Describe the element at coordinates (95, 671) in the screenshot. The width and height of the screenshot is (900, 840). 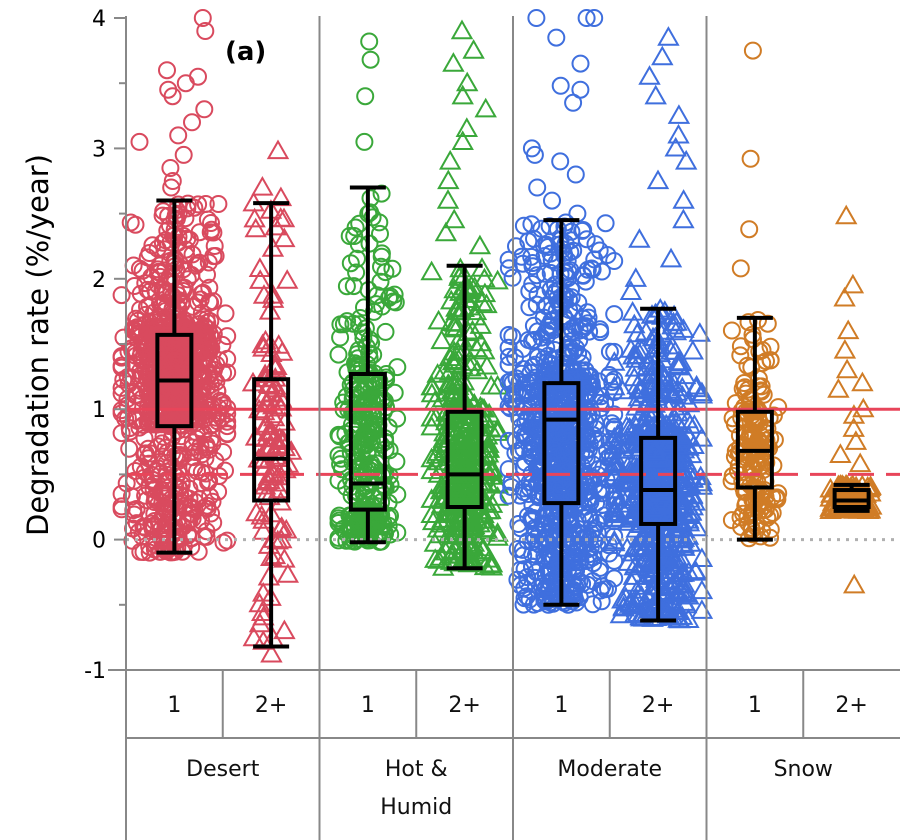
I see `y-tick-label: -1` at that location.